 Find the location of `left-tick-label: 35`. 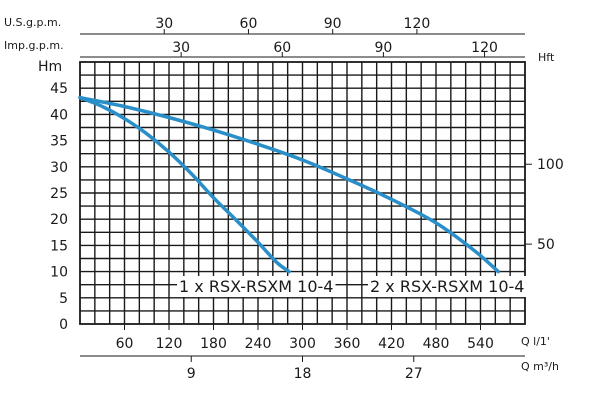

left-tick-label: 35 is located at coordinates (59, 142).